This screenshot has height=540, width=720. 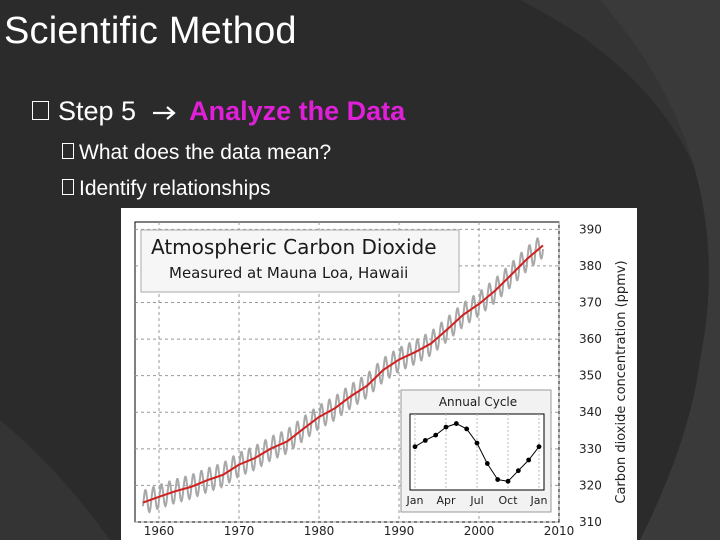 What do you see at coordinates (97, 111) in the screenshot?
I see `step-label: Step 5` at bounding box center [97, 111].